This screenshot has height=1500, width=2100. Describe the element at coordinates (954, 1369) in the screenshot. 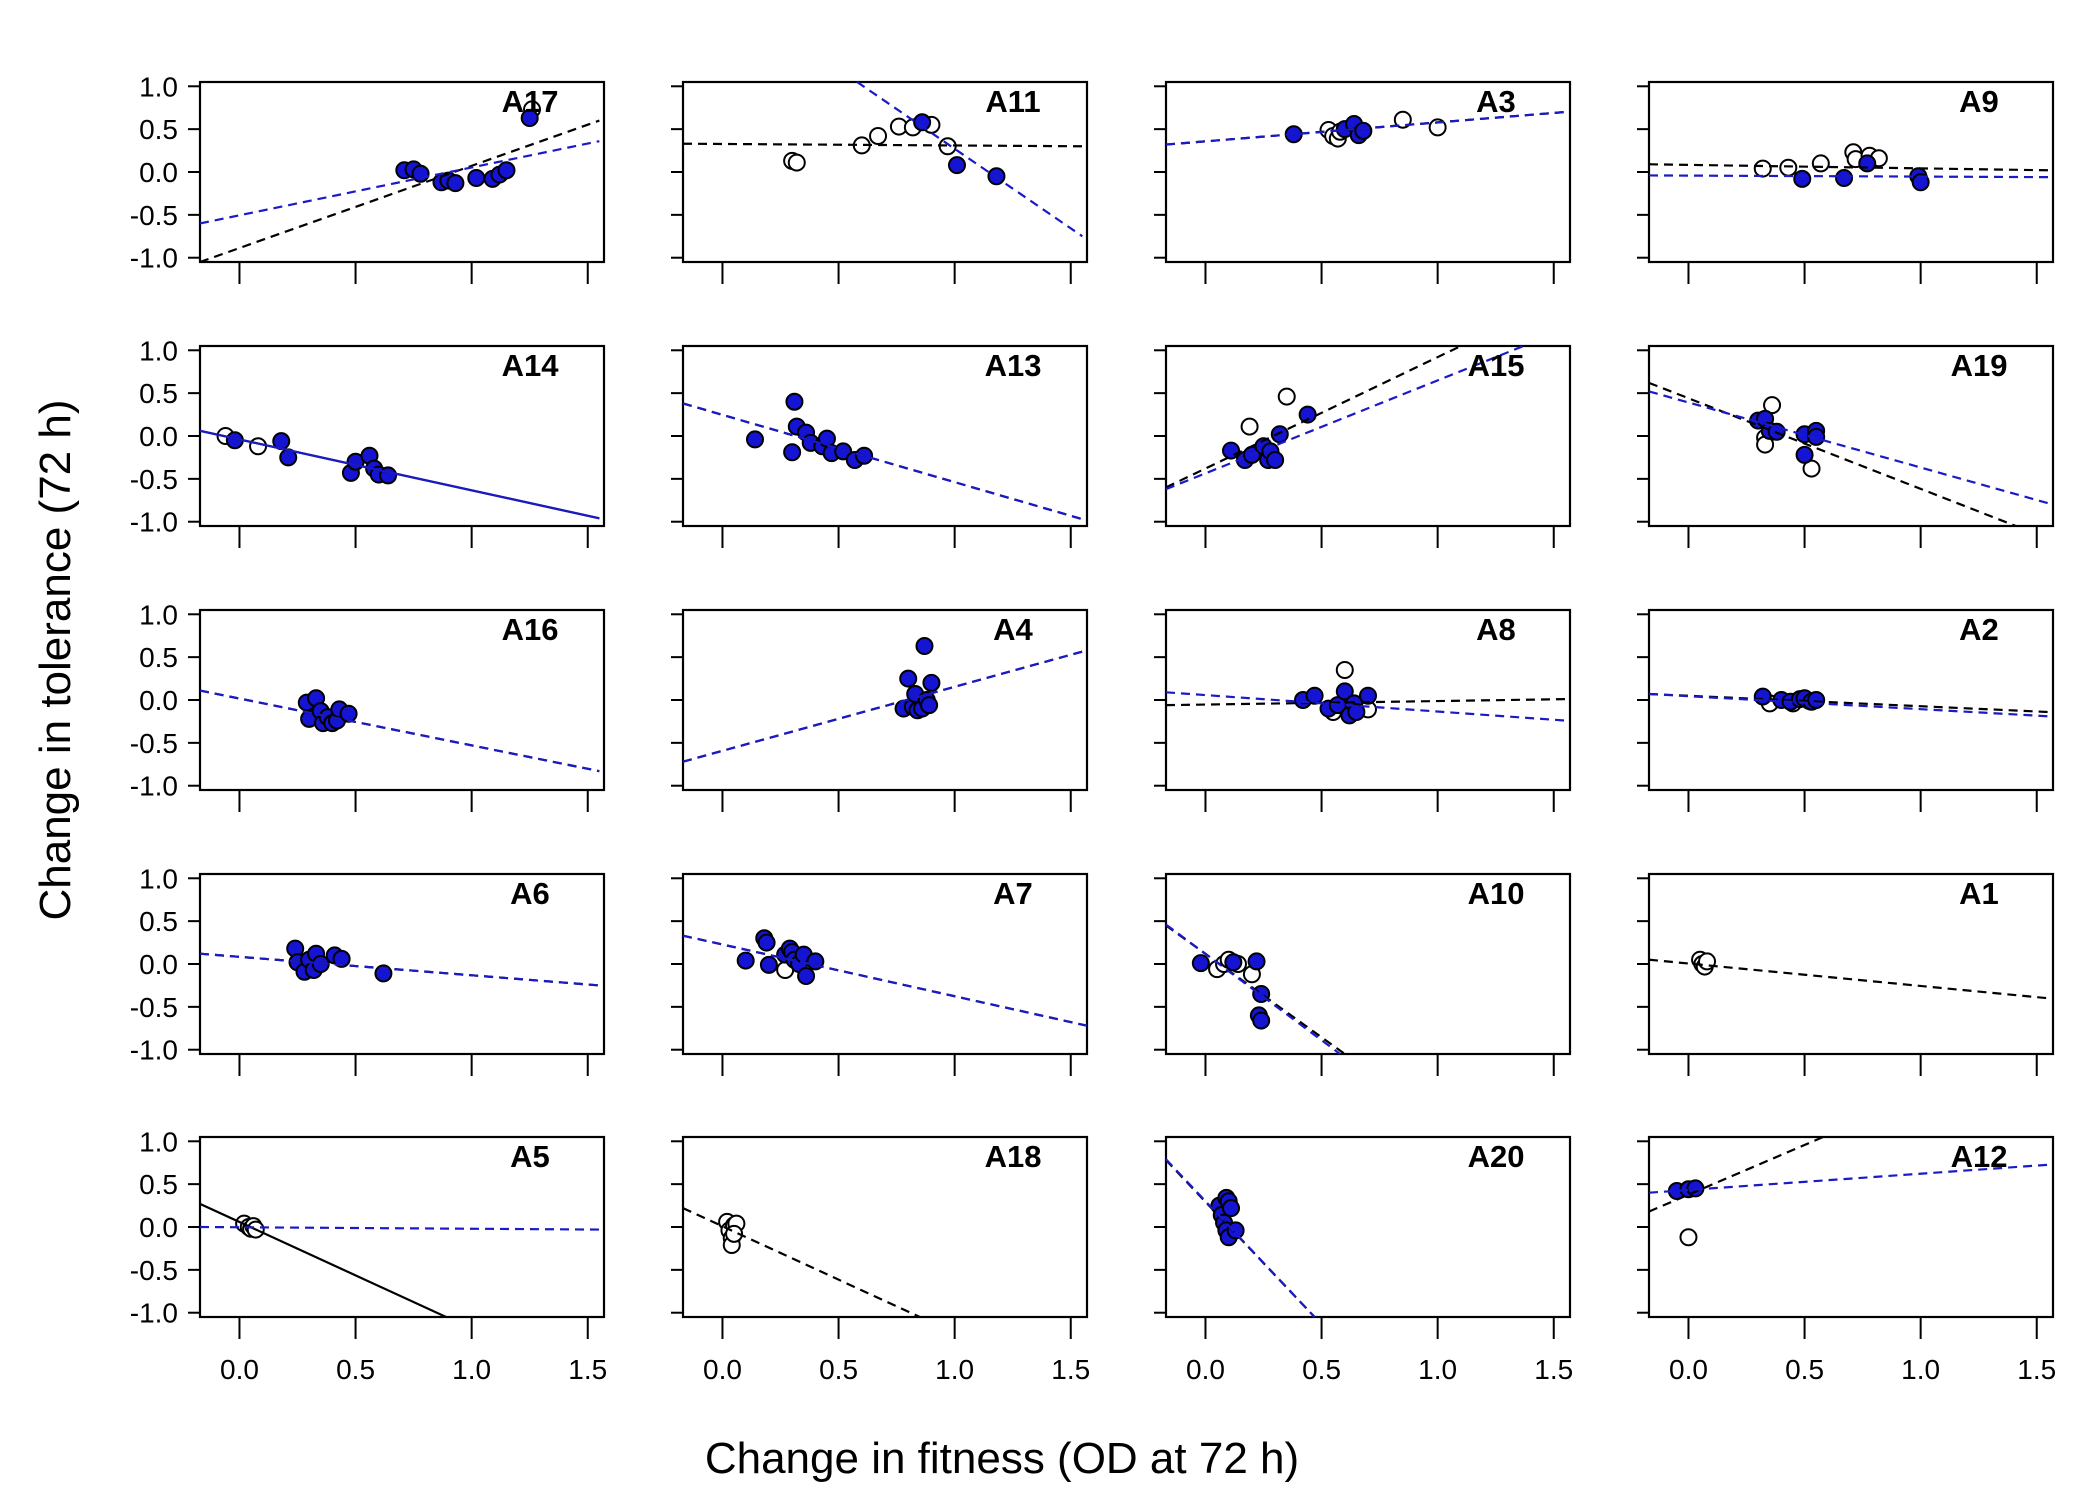

I see `x-tick-label: 1.0` at that location.